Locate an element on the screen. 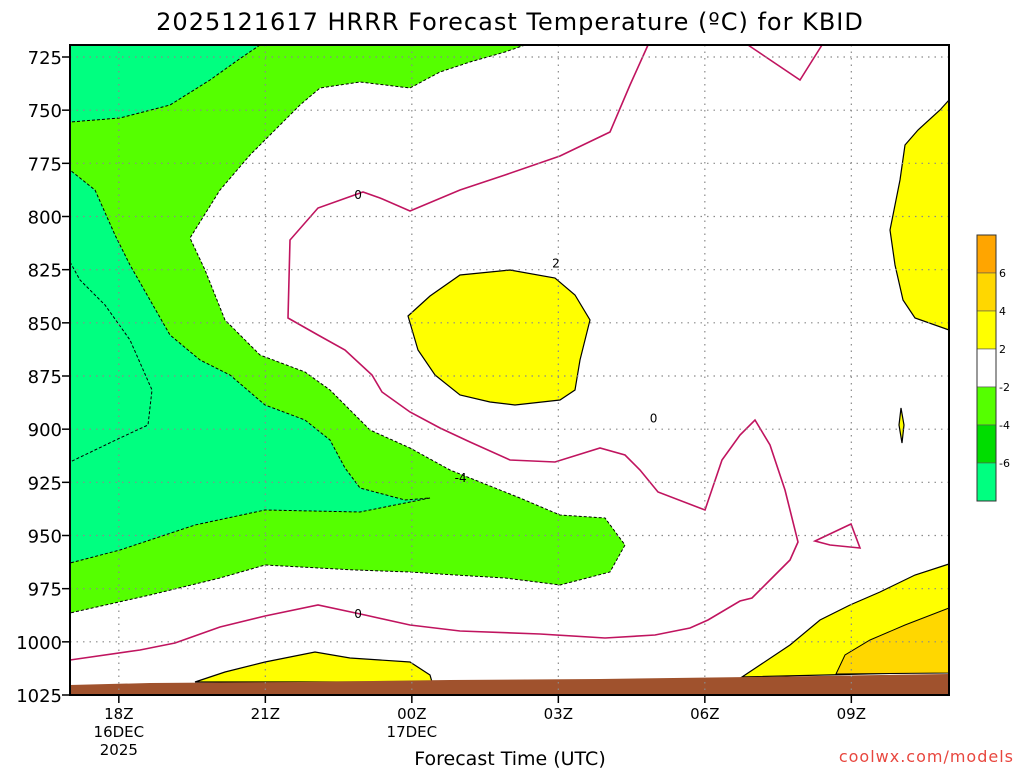 The image size is (1024, 768). y-tick-label: 800 is located at coordinates (45, 218).